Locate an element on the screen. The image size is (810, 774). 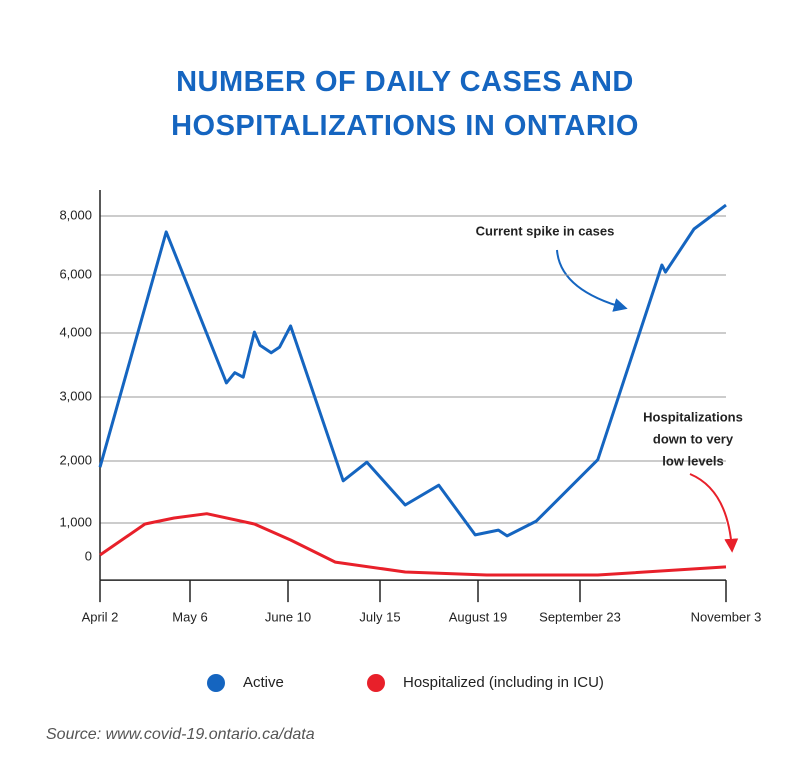
y-tick-label: 6,000 is located at coordinates (75, 273).